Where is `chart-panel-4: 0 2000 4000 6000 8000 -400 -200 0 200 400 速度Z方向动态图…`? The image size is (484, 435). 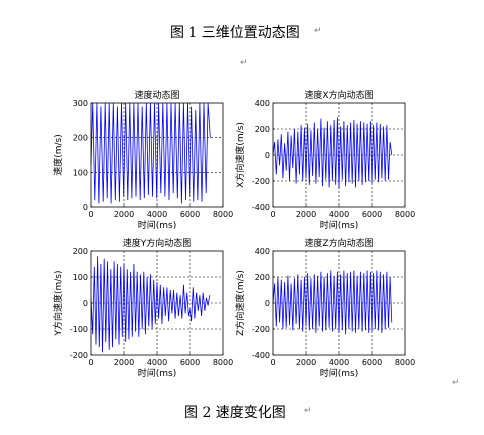 chart-panel-4: 0 2000 4000 6000 8000 -400 -200 0 200 400 速度Z方向动态图… is located at coordinates (324, 308).